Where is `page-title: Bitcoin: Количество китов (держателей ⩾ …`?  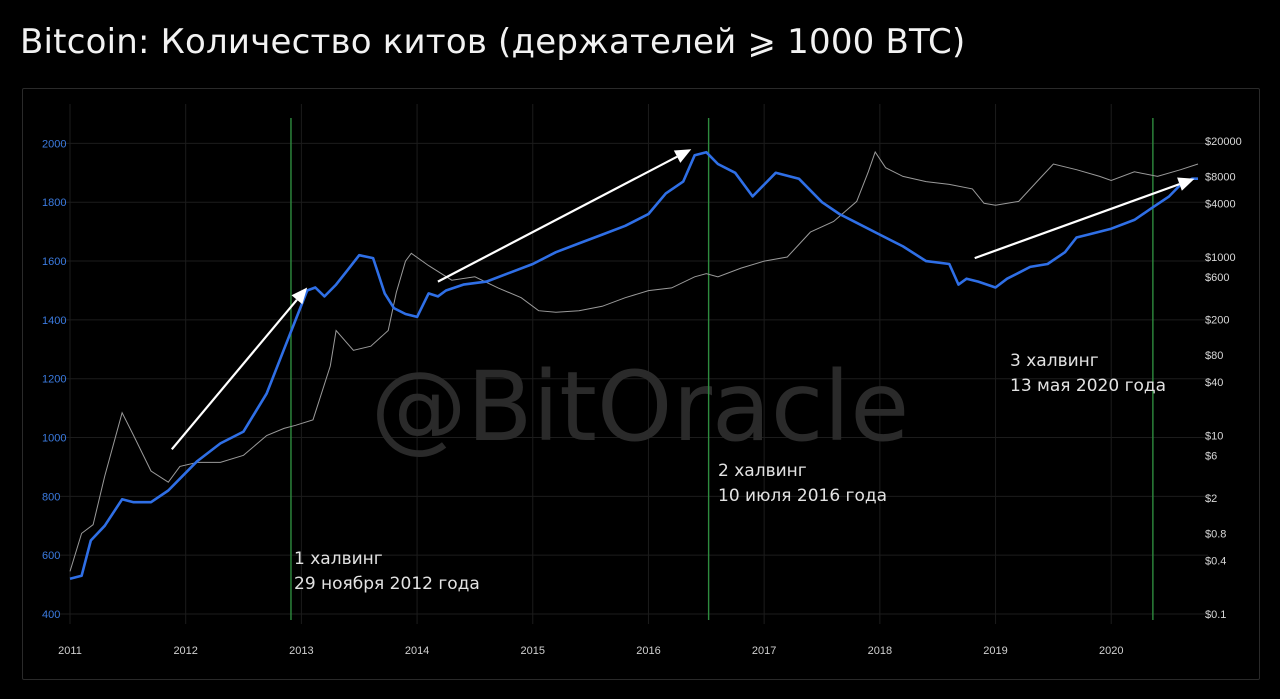 page-title: Bitcoin: Количество китов (держателей ⩾ … is located at coordinates (493, 42).